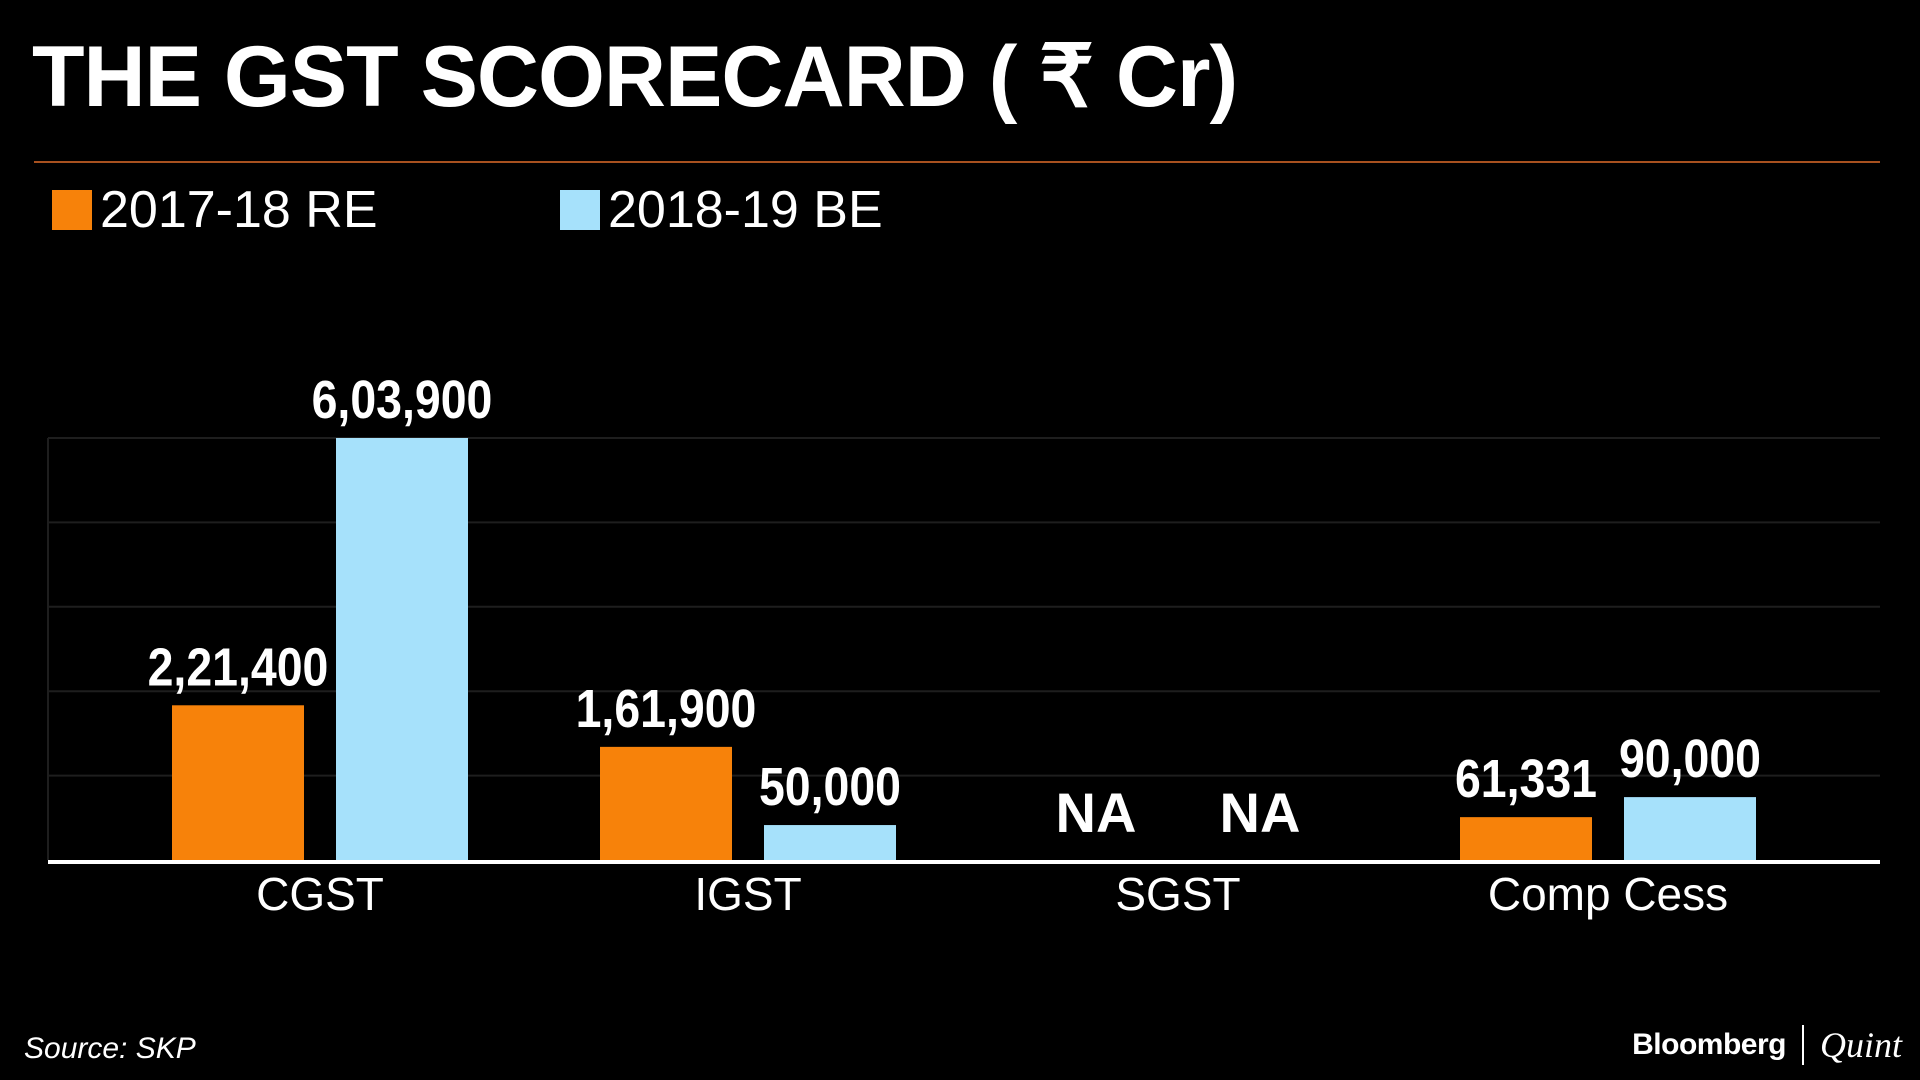 The height and width of the screenshot is (1080, 1920). I want to click on legend-label-2017-18-re: 2017-18 RE, so click(239, 210).